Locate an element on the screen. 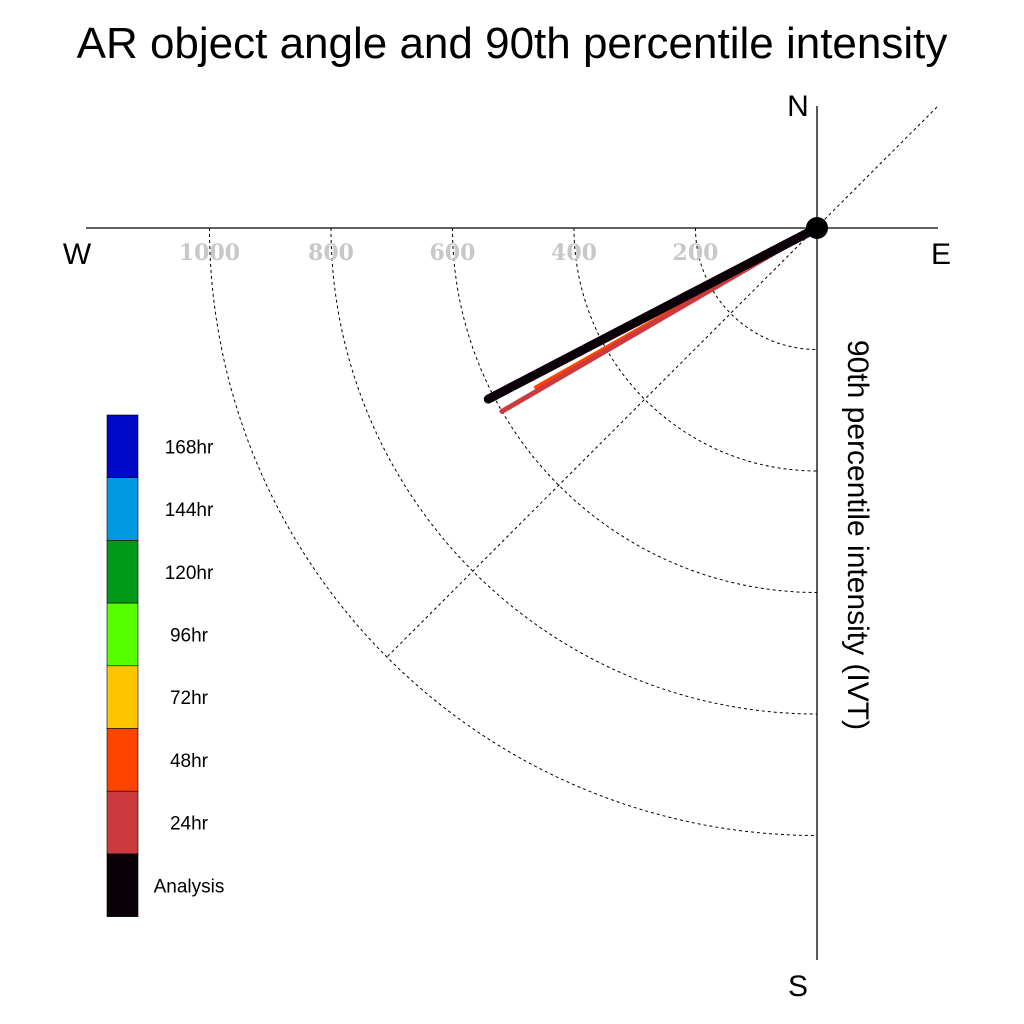  legend-label-72hr: 72hr is located at coordinates (189, 698).